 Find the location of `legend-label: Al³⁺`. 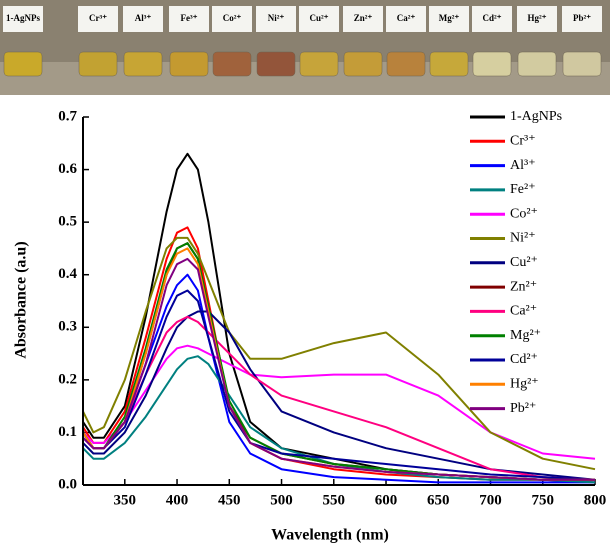

legend-label: Al³⁺ is located at coordinates (523, 165).